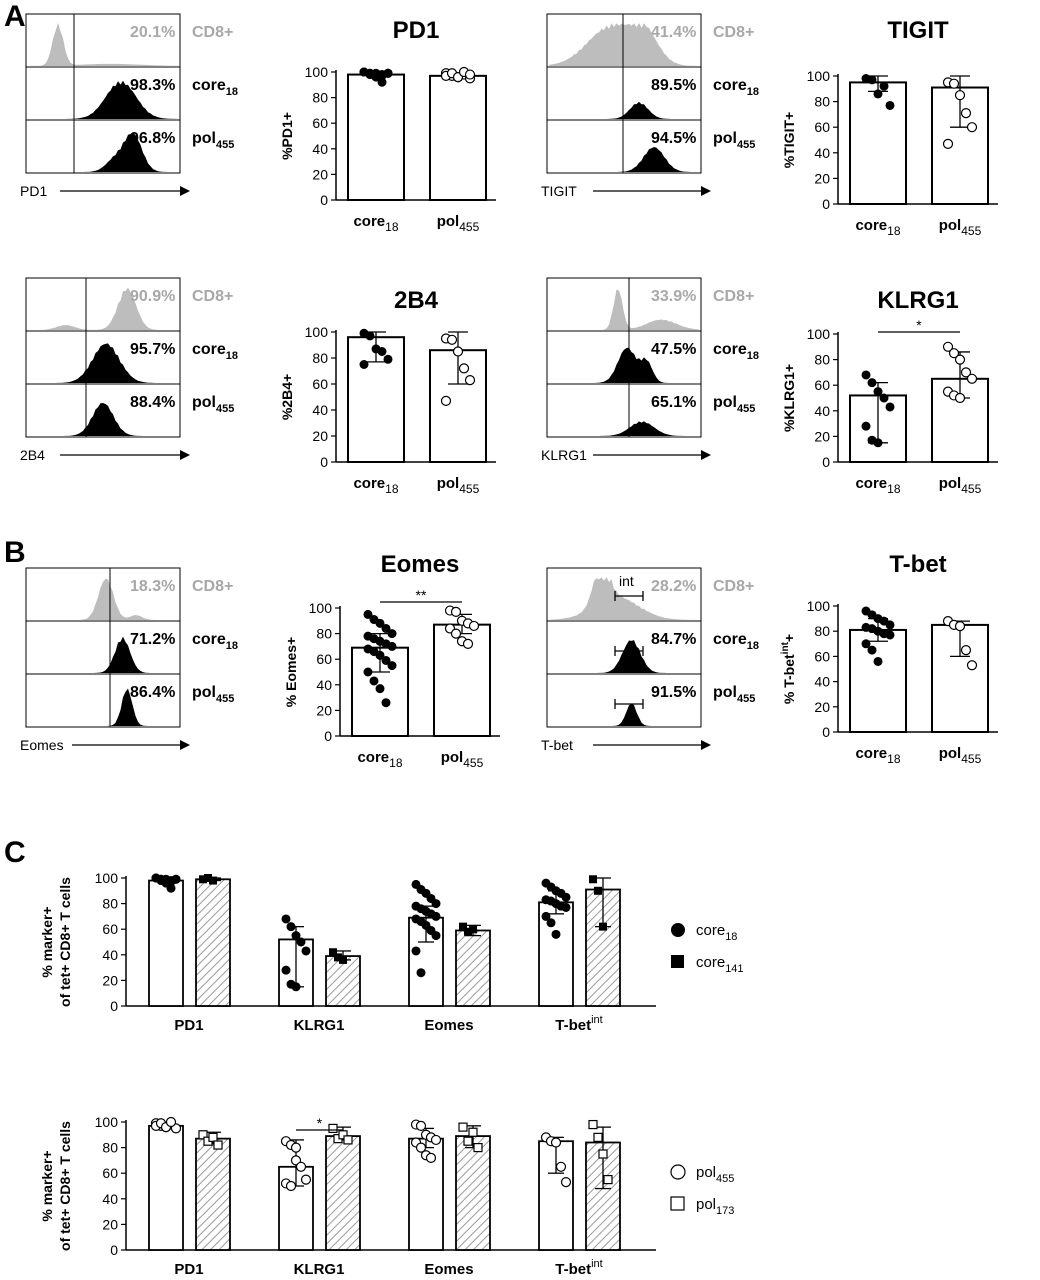  What do you see at coordinates (416, 30) in the screenshot?
I see `chart-title: PD1` at bounding box center [416, 30].